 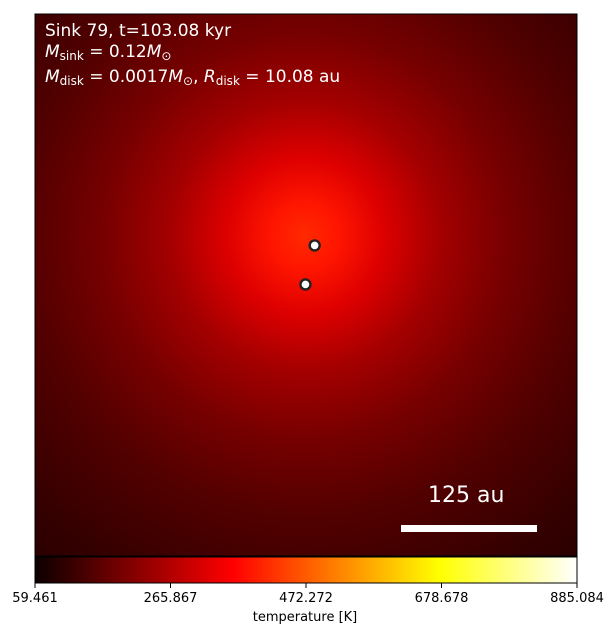 What do you see at coordinates (35, 598) in the screenshot?
I see `colorbar-tick-label-1: 59.461` at bounding box center [35, 598].